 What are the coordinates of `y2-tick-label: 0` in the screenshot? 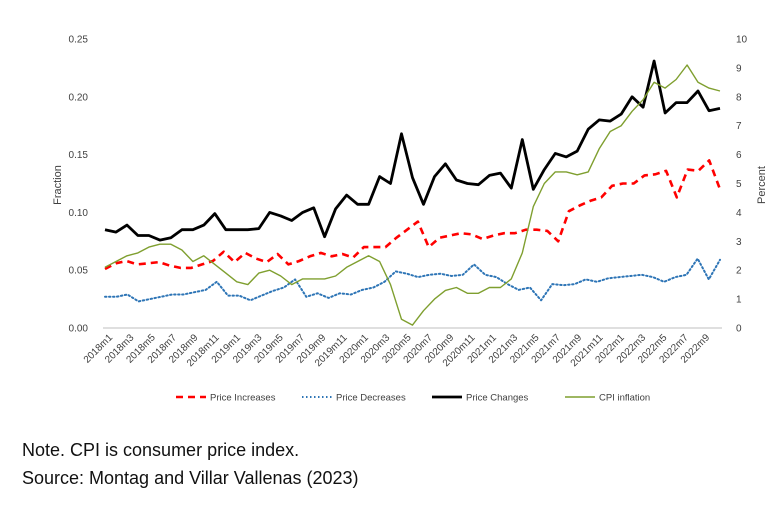 It's located at (739, 329).